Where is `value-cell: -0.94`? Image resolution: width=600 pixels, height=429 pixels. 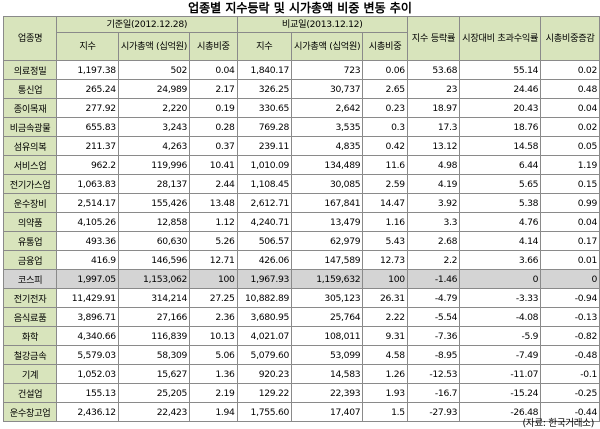
value-cell: -0.94 is located at coordinates (570, 298).